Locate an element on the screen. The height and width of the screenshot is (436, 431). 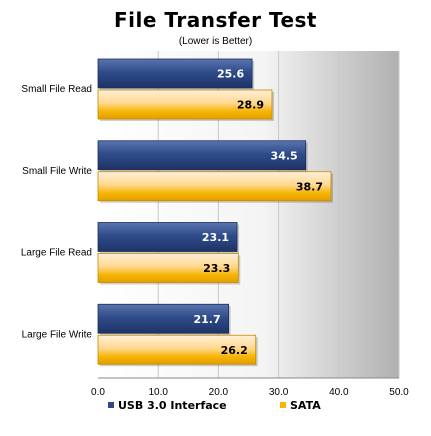
x-tick-label: 40.0 is located at coordinates (339, 392).